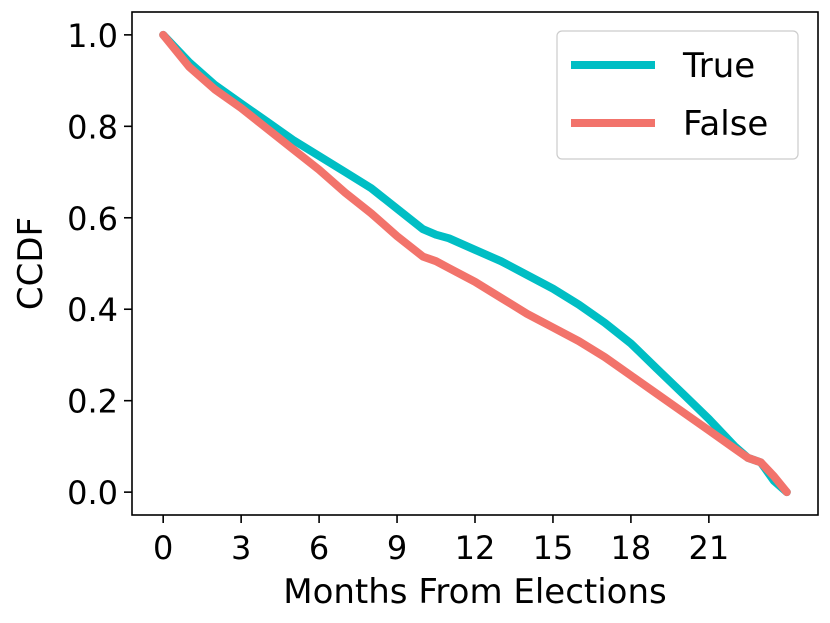 This screenshot has width=830, height=623. What do you see at coordinates (92, 310) in the screenshot?
I see `y-tick-label: 0.4` at bounding box center [92, 310].